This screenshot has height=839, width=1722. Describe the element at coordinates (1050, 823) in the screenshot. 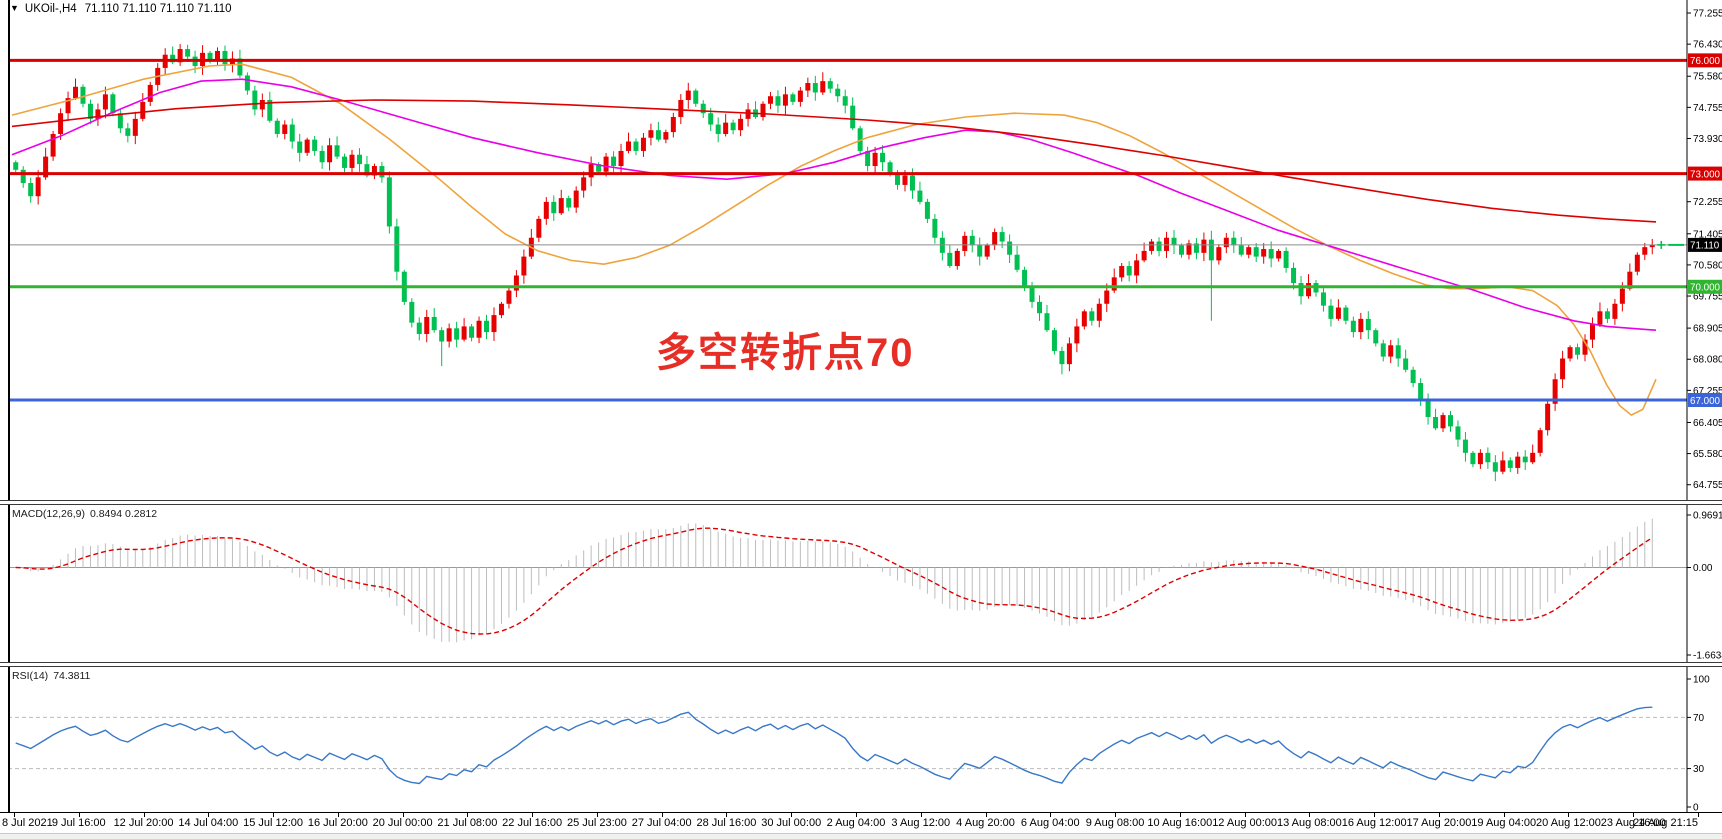

I see `time-axis-label: 6 Aug 04:00` at that location.